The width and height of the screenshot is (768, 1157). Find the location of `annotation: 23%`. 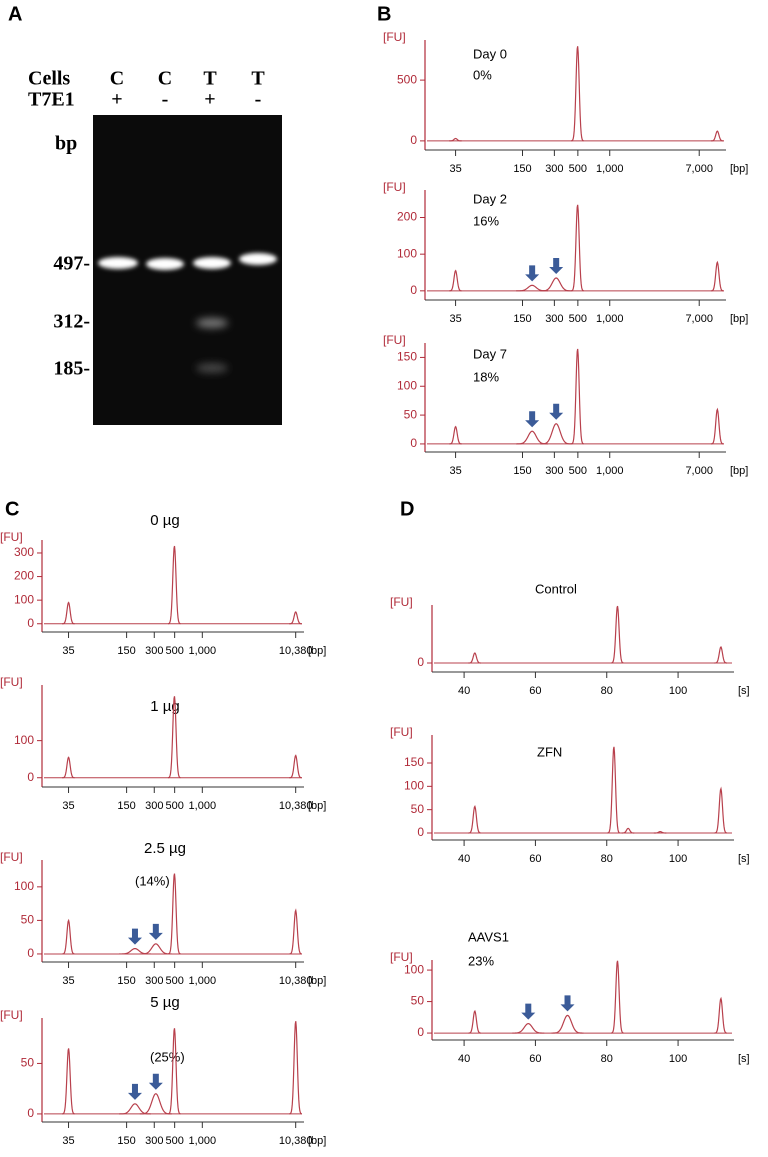

annotation: 23% is located at coordinates (481, 960).